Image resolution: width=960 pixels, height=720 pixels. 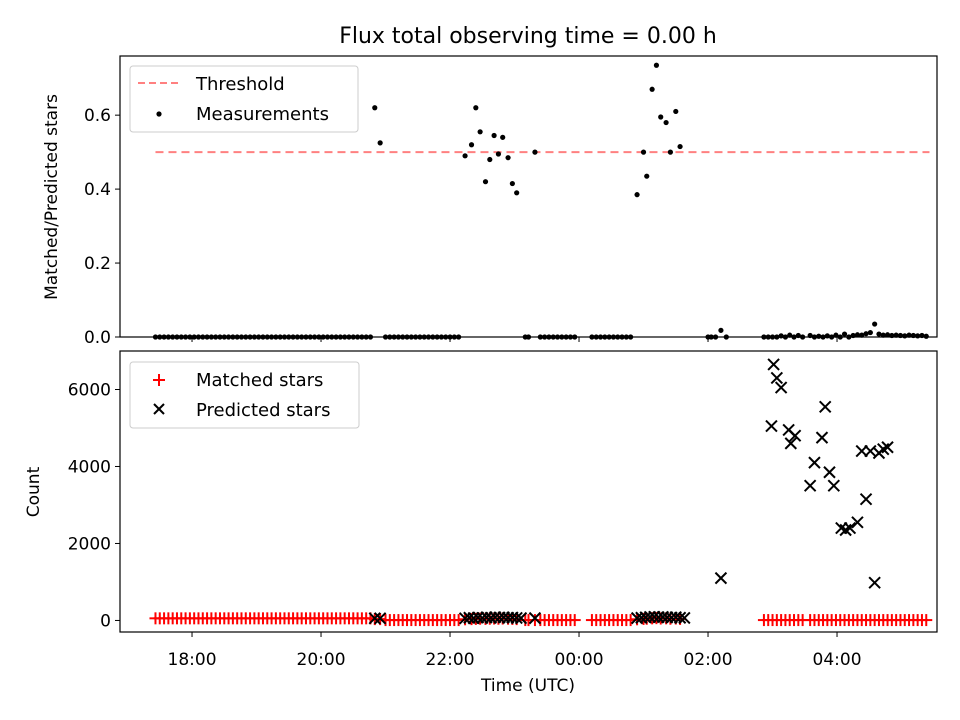 I want to click on count-y-tick-label: 2000, so click(x=89, y=544).